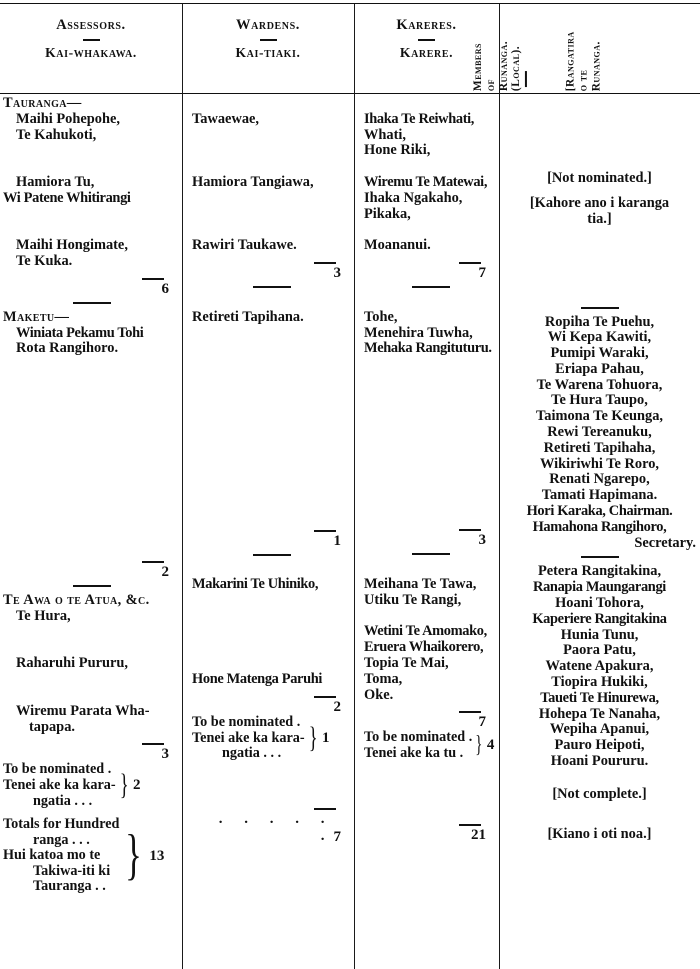 The height and width of the screenshot is (969, 700). Describe the element at coordinates (381, 316) in the screenshot. I see `list-item: Tohe,` at that location.